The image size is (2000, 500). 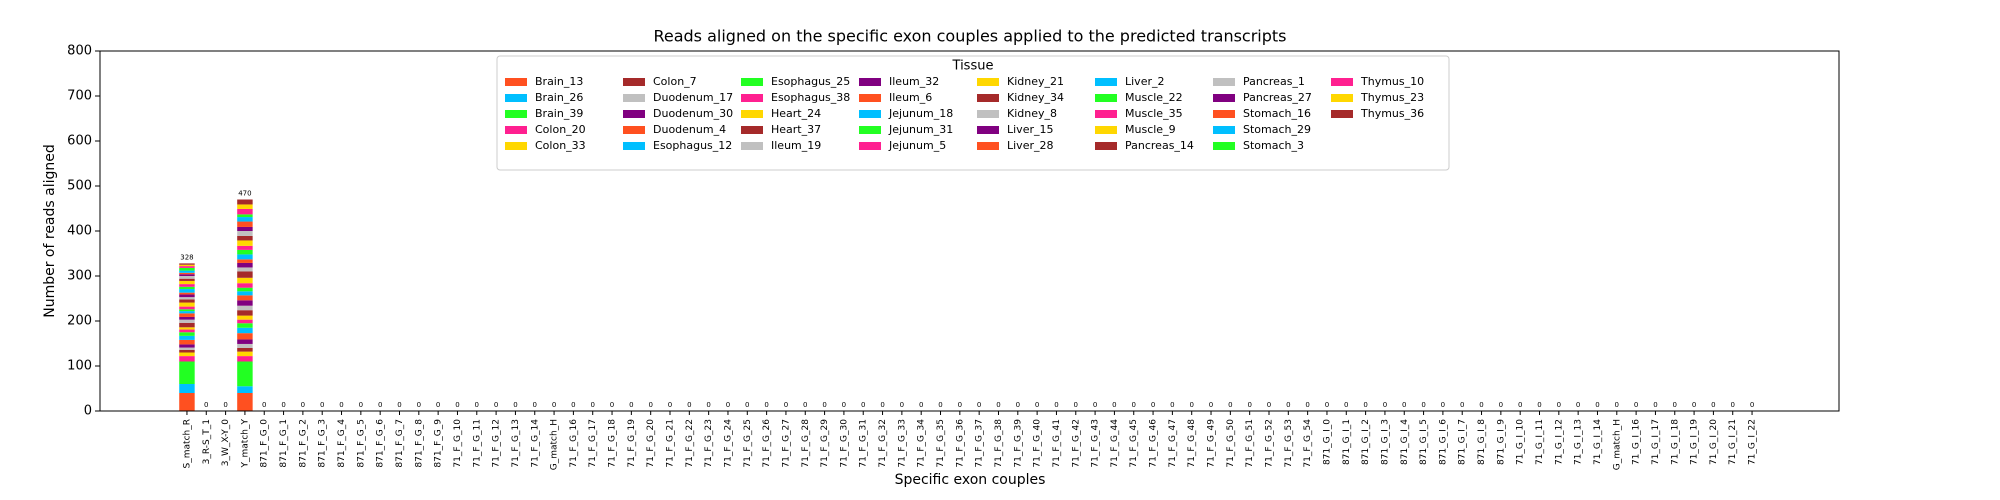 I want to click on x-tick-label: 71_F_G_13, so click(x=516, y=443).